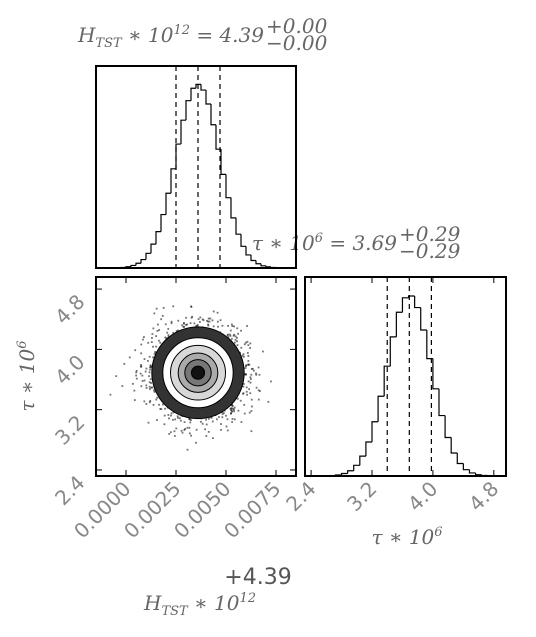 This screenshot has width=536, height=637. Describe the element at coordinates (69, 309) in the screenshot. I see `y-tick-label: 4.8` at that location.